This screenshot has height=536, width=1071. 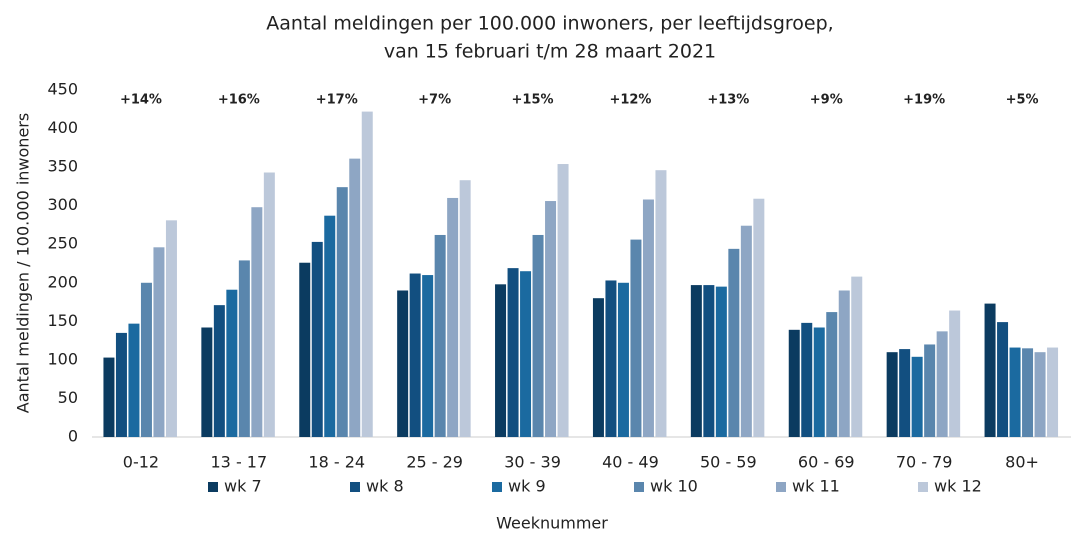 I want to click on x-tick-label: 0-12, so click(x=141, y=462).